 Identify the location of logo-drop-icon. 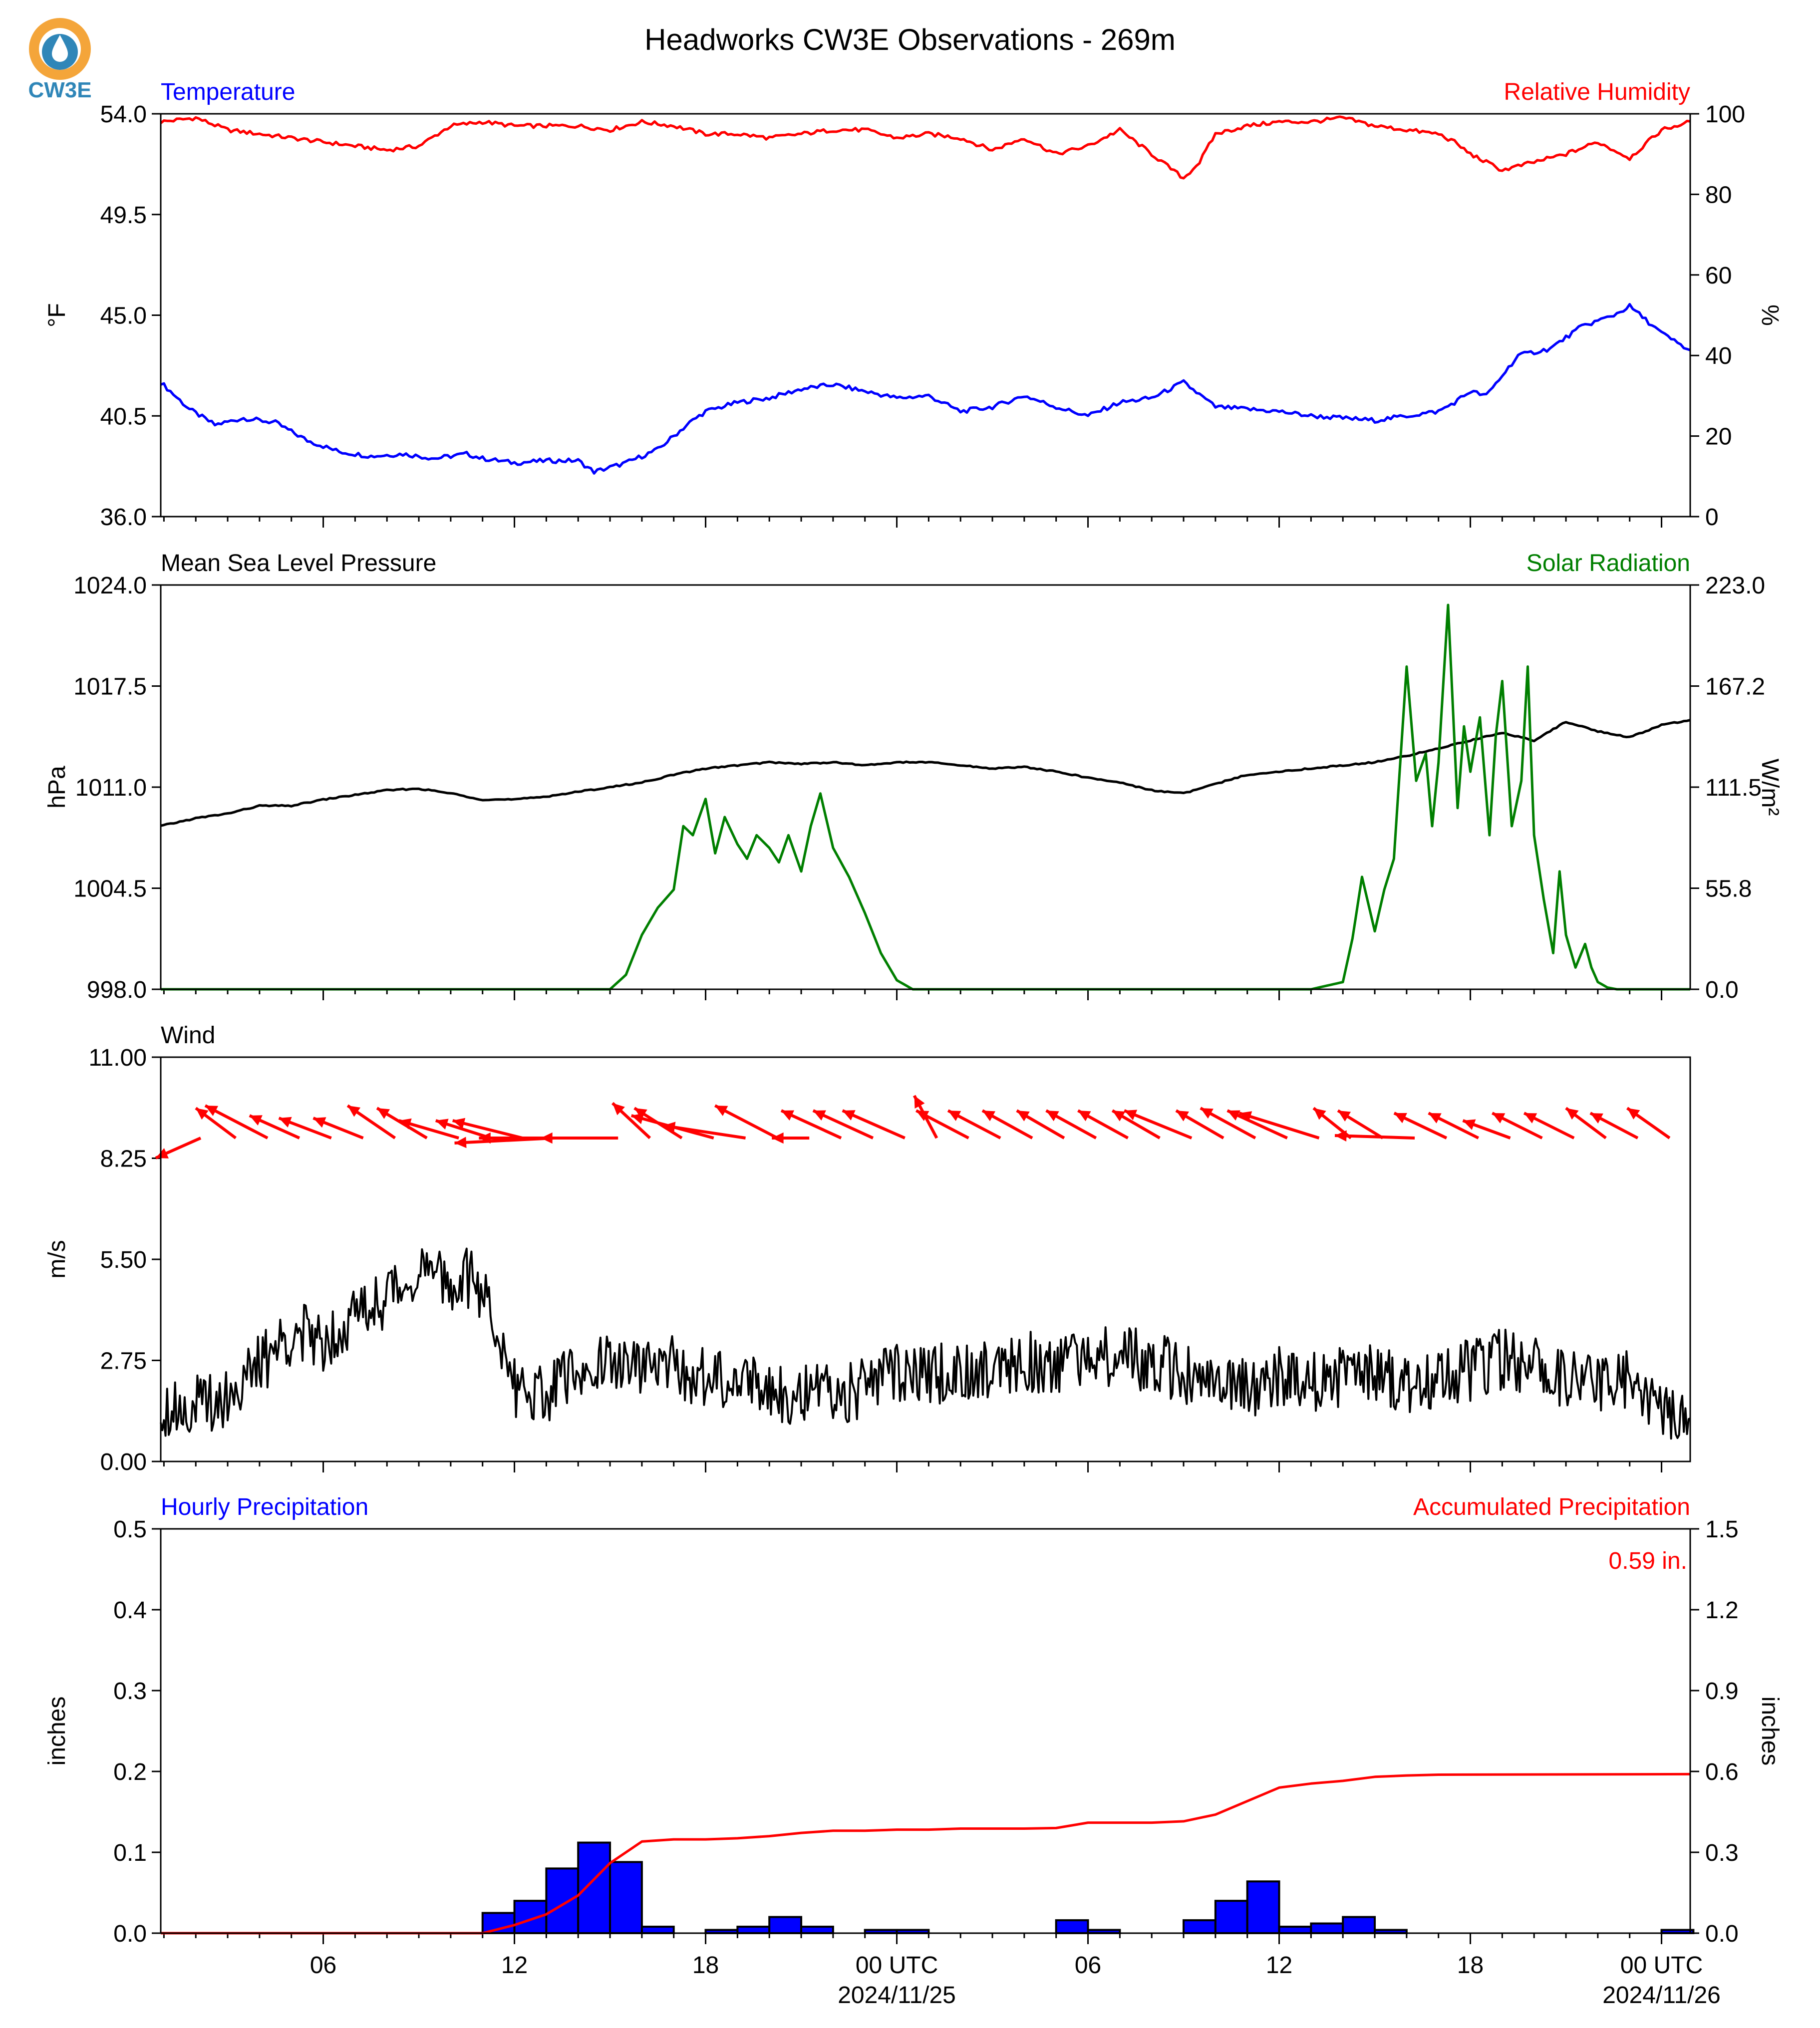
(60, 48).